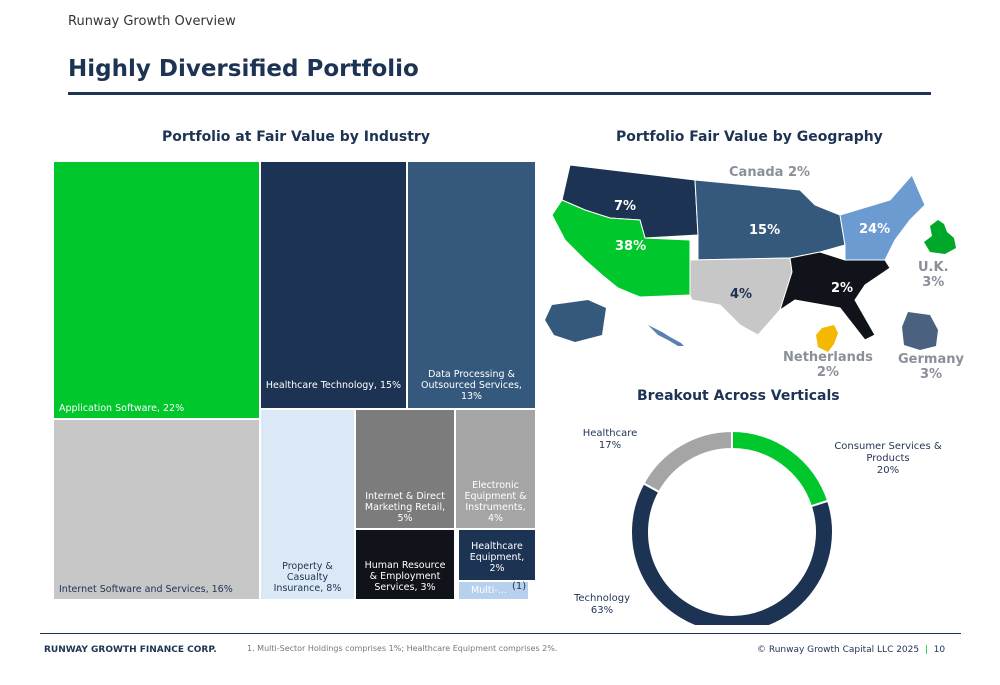 Image resolution: width=1000 pixels, height=685 pixels. Describe the element at coordinates (307, 577) in the screenshot. I see `treemap-tile-label: Property & Casualty Insurance, 8%` at that location.